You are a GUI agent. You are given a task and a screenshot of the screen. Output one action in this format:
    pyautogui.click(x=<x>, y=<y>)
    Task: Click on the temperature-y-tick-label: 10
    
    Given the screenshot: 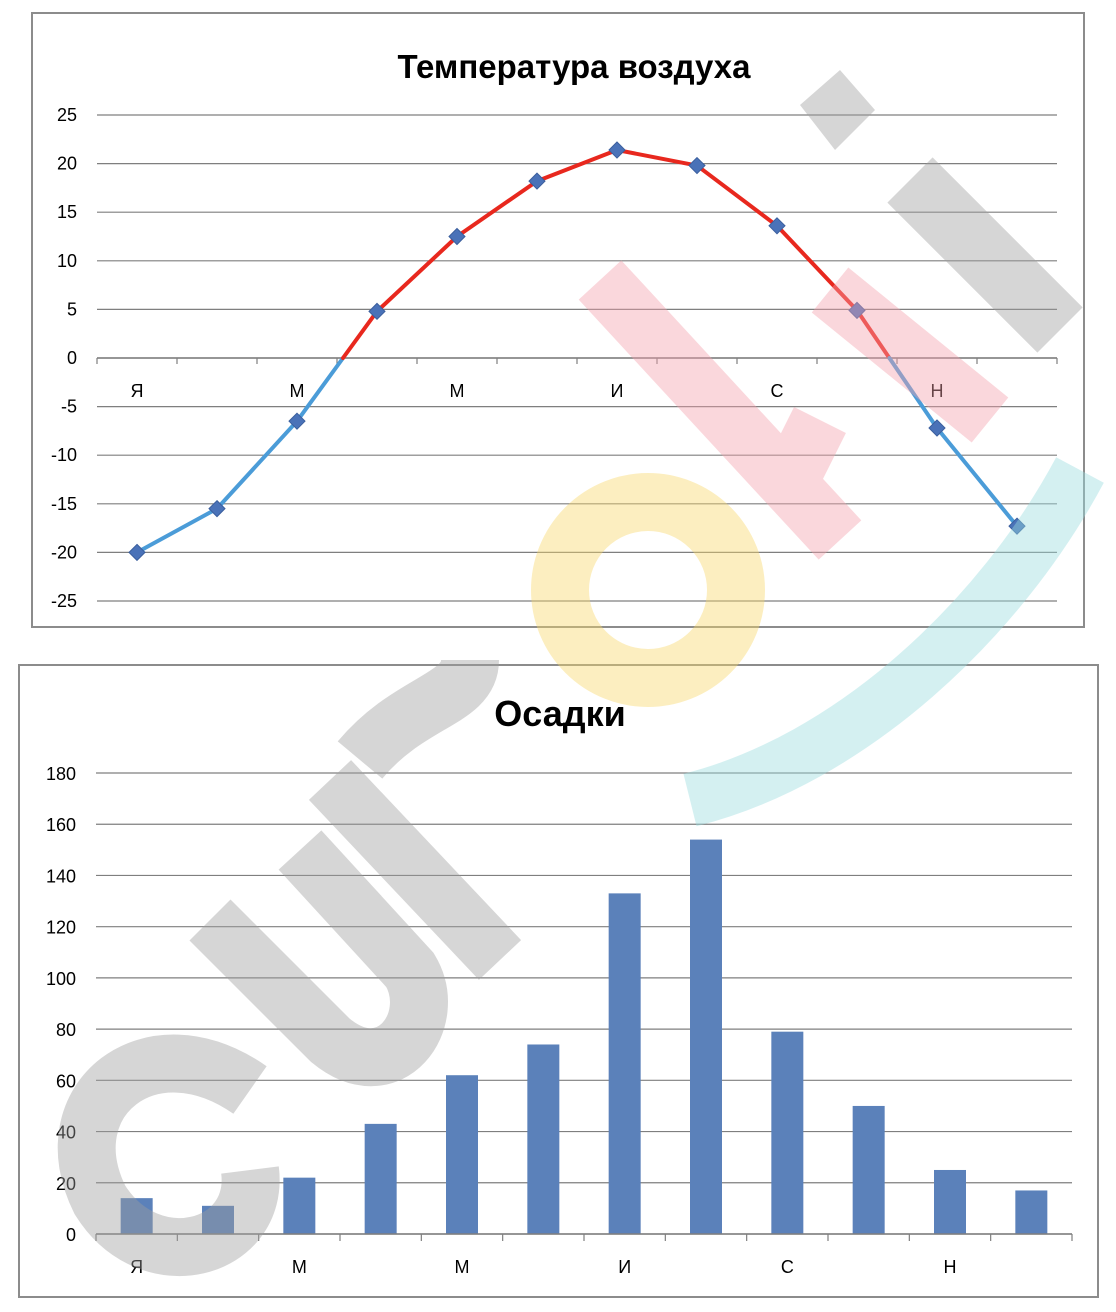 What is the action you would take?
    pyautogui.click(x=67, y=261)
    